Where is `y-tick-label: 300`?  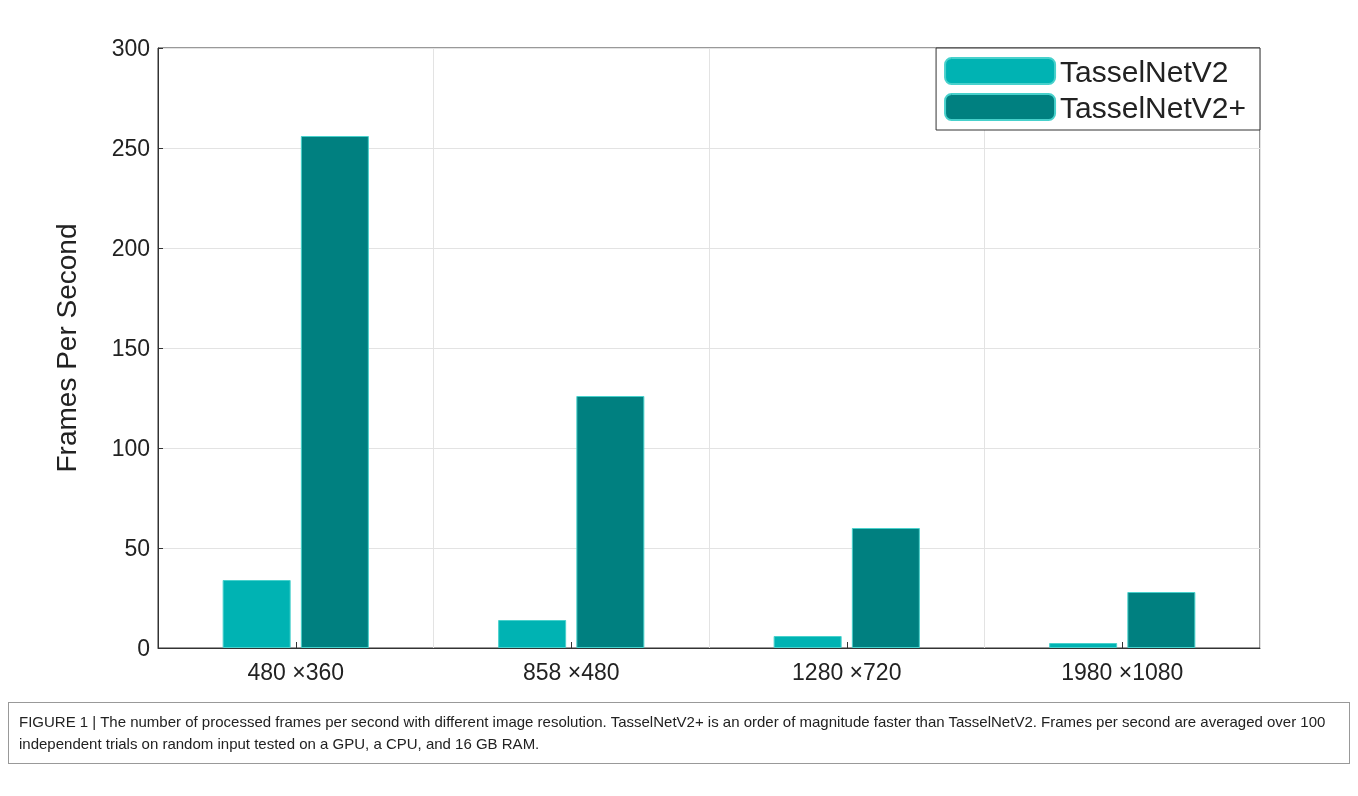 y-tick-label: 300 is located at coordinates (130, 48).